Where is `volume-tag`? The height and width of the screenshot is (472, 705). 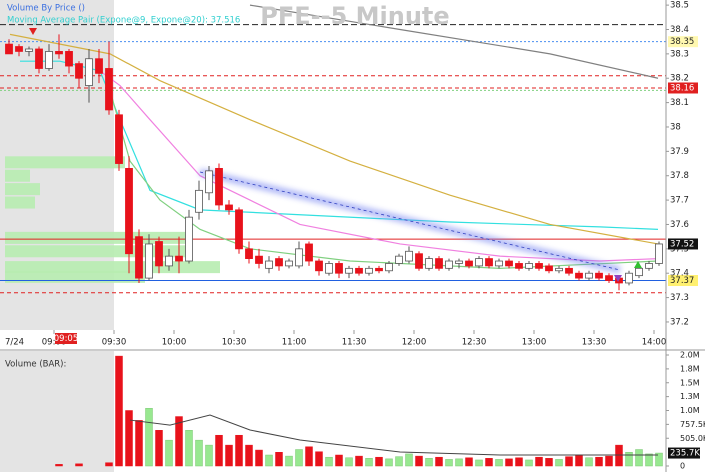
volume-tag is located at coordinates (684, 453).